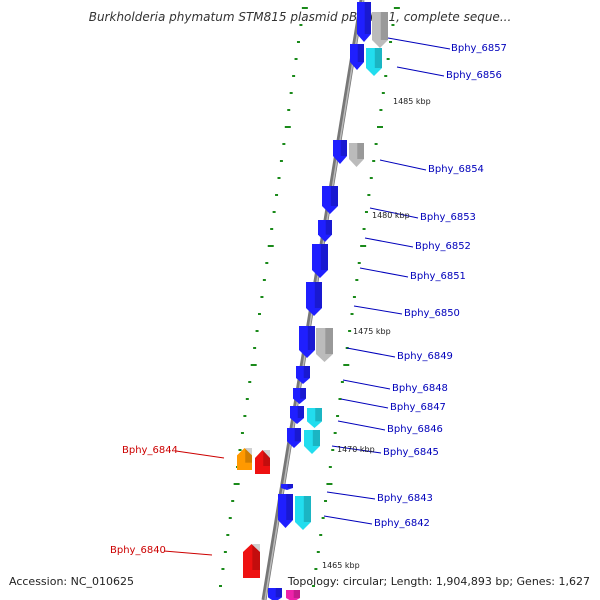  Describe the element at coordinates (474, 75) in the screenshot. I see `gene-label-bphy-6856: Bphy_6856` at that location.